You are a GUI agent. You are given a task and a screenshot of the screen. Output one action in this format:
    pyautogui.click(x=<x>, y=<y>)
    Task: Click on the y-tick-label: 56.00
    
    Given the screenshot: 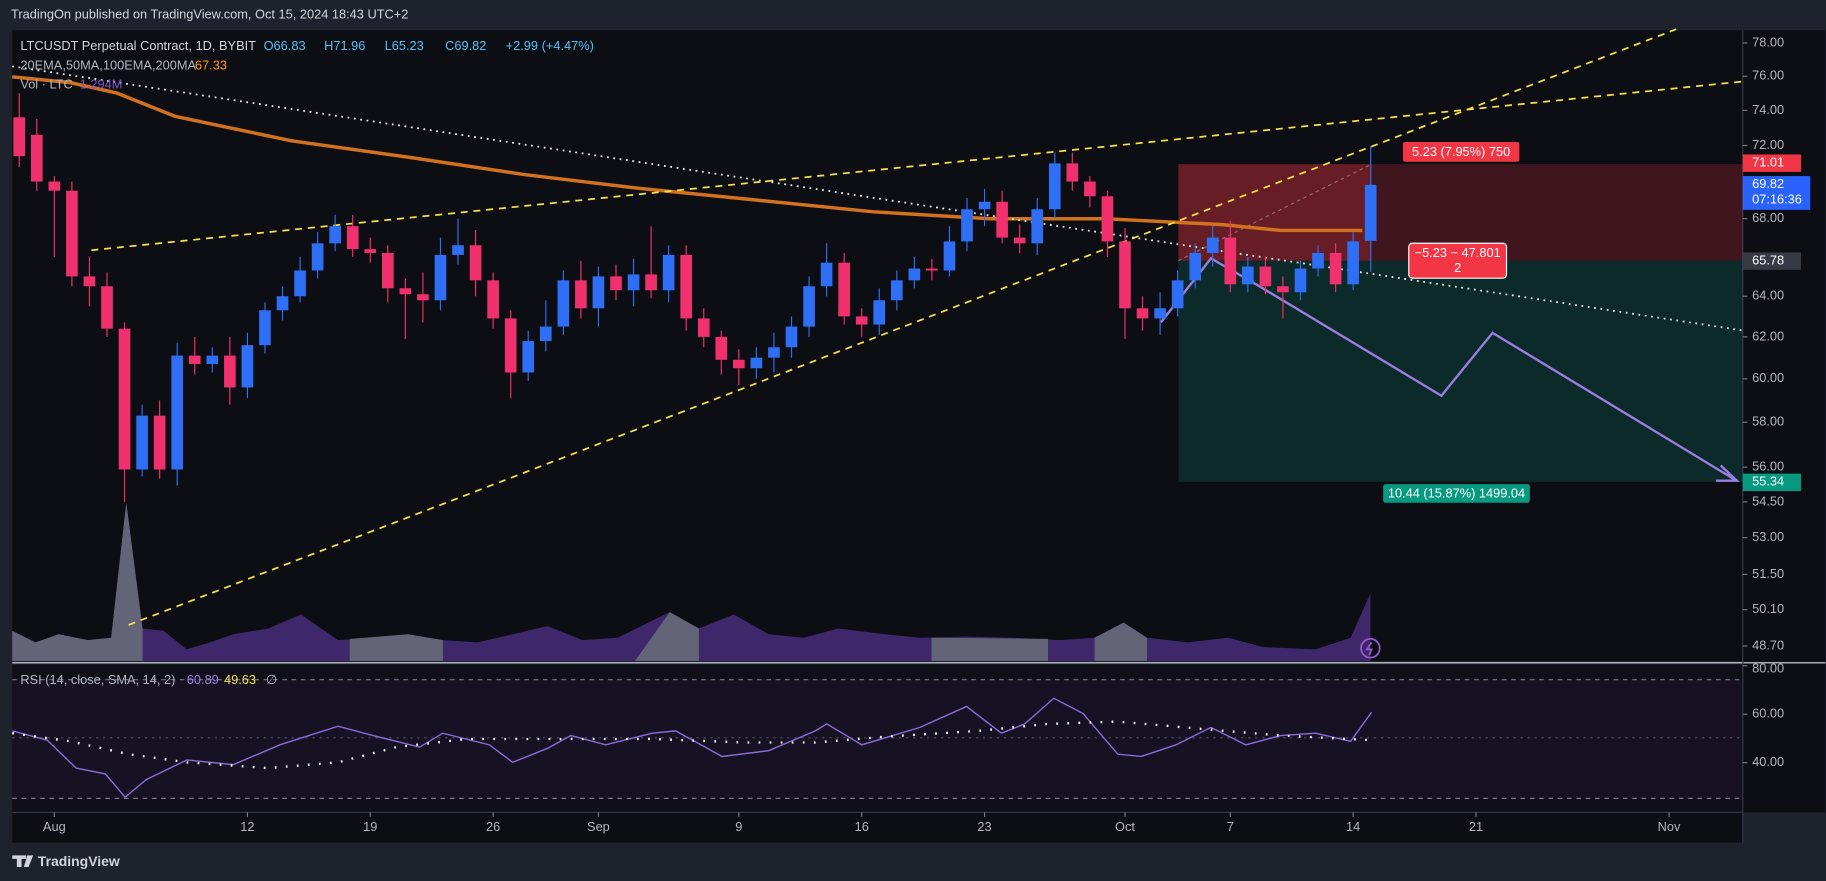 What is the action you would take?
    pyautogui.click(x=1768, y=466)
    